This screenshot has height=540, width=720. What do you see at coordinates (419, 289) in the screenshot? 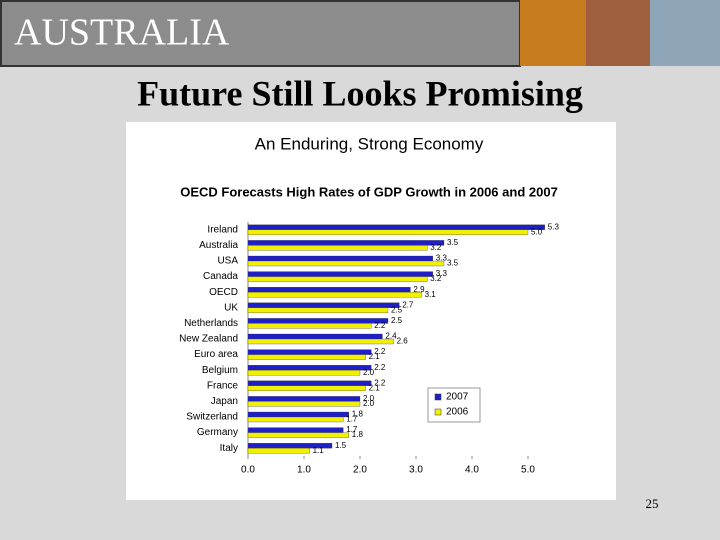
I see `data-label: 2.9` at bounding box center [419, 289].